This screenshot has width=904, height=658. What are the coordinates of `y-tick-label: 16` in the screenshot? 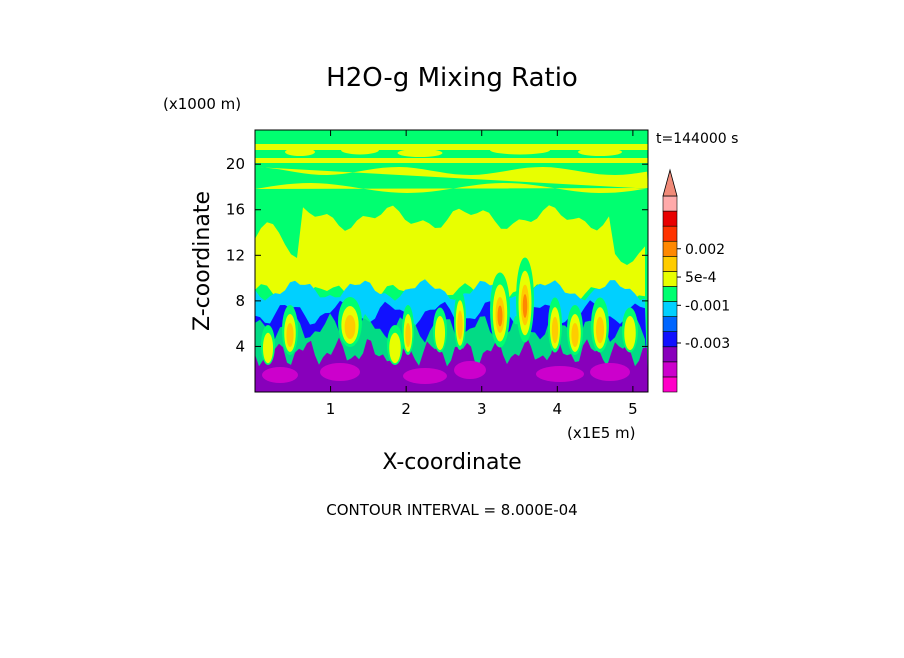 It's located at (235, 210).